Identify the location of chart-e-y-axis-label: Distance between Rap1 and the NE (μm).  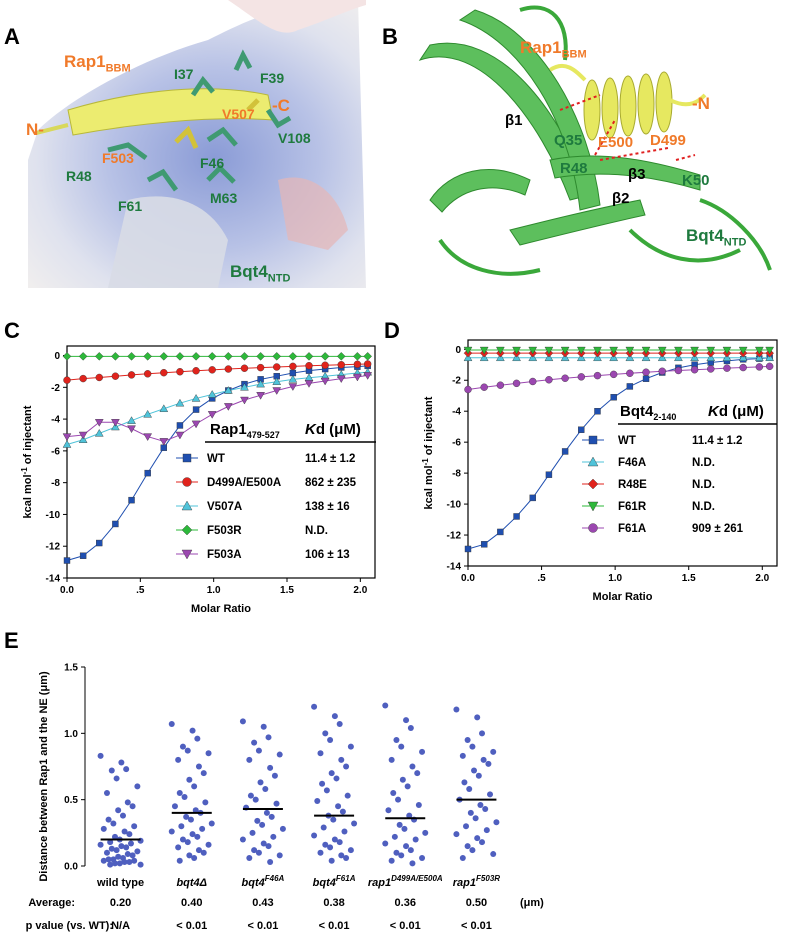
(44, 776).